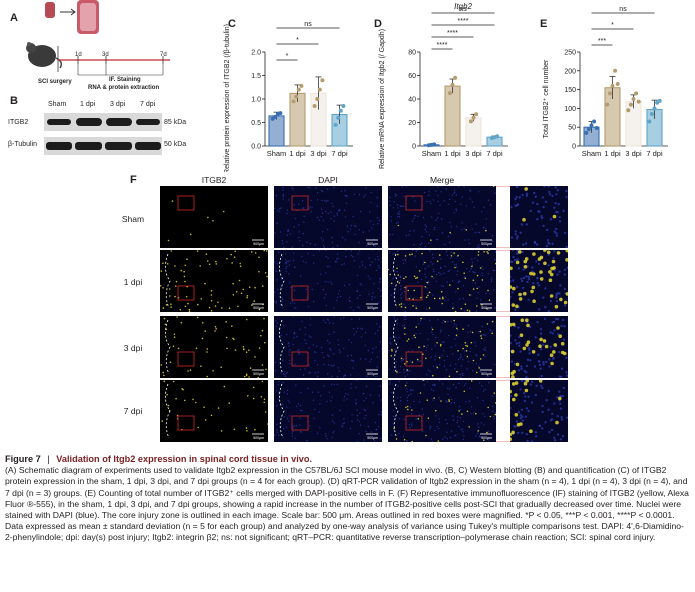  What do you see at coordinates (186, 423) in the screenshot?
I see `zoom-box` at bounding box center [186, 423].